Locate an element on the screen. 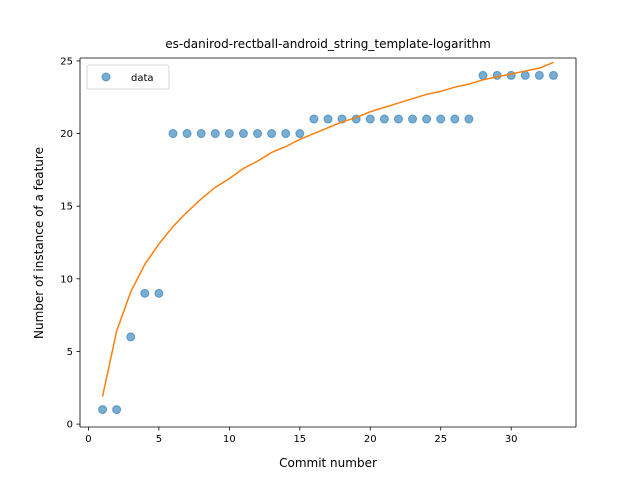 The width and height of the screenshot is (640, 480). x-tick-label: 20 is located at coordinates (370, 439).